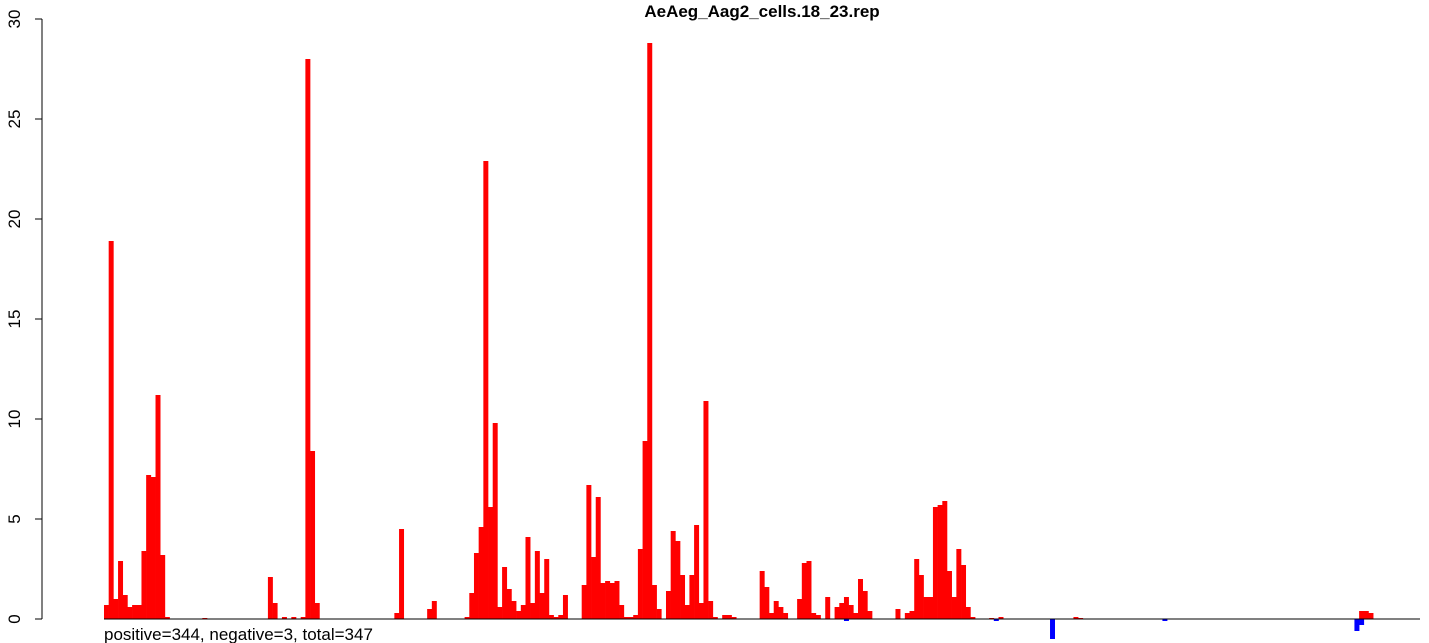  Describe the element at coordinates (14, 419) in the screenshot. I see `y-tick-label: 10` at that location.